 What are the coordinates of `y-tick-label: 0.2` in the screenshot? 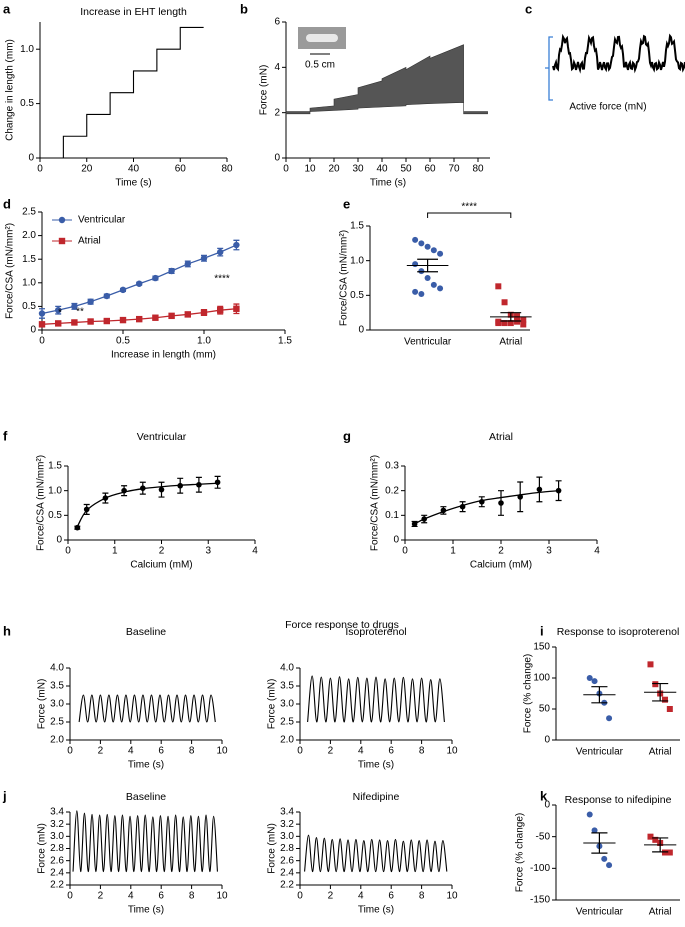 It's located at (392, 490).